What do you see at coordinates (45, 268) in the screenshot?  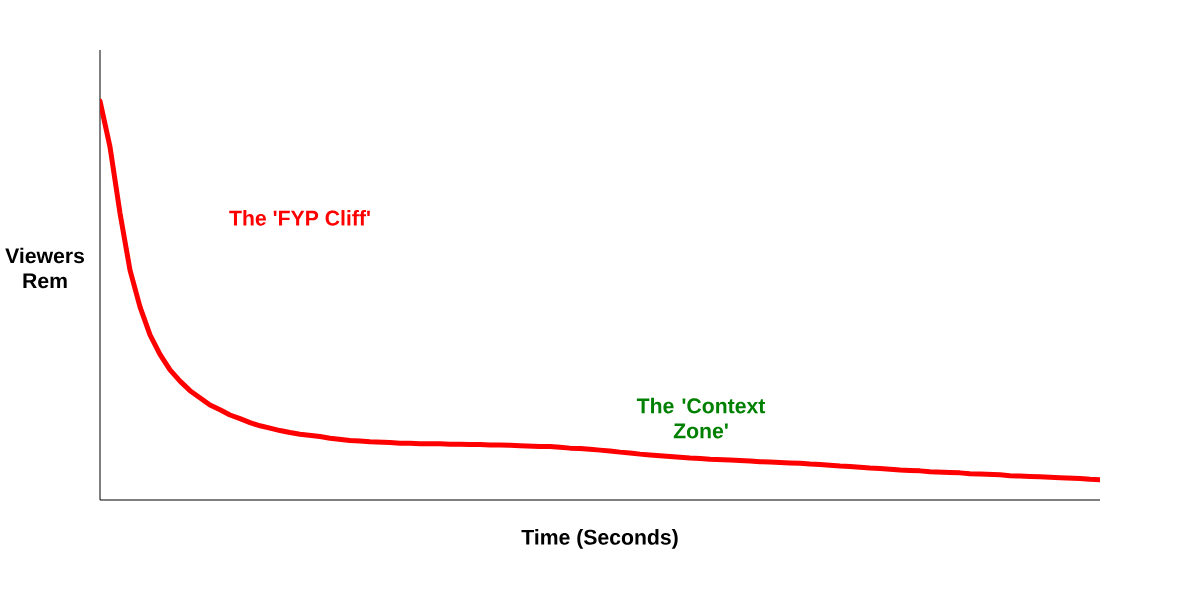 I see `y-axis-title: Viewers Rem` at bounding box center [45, 268].